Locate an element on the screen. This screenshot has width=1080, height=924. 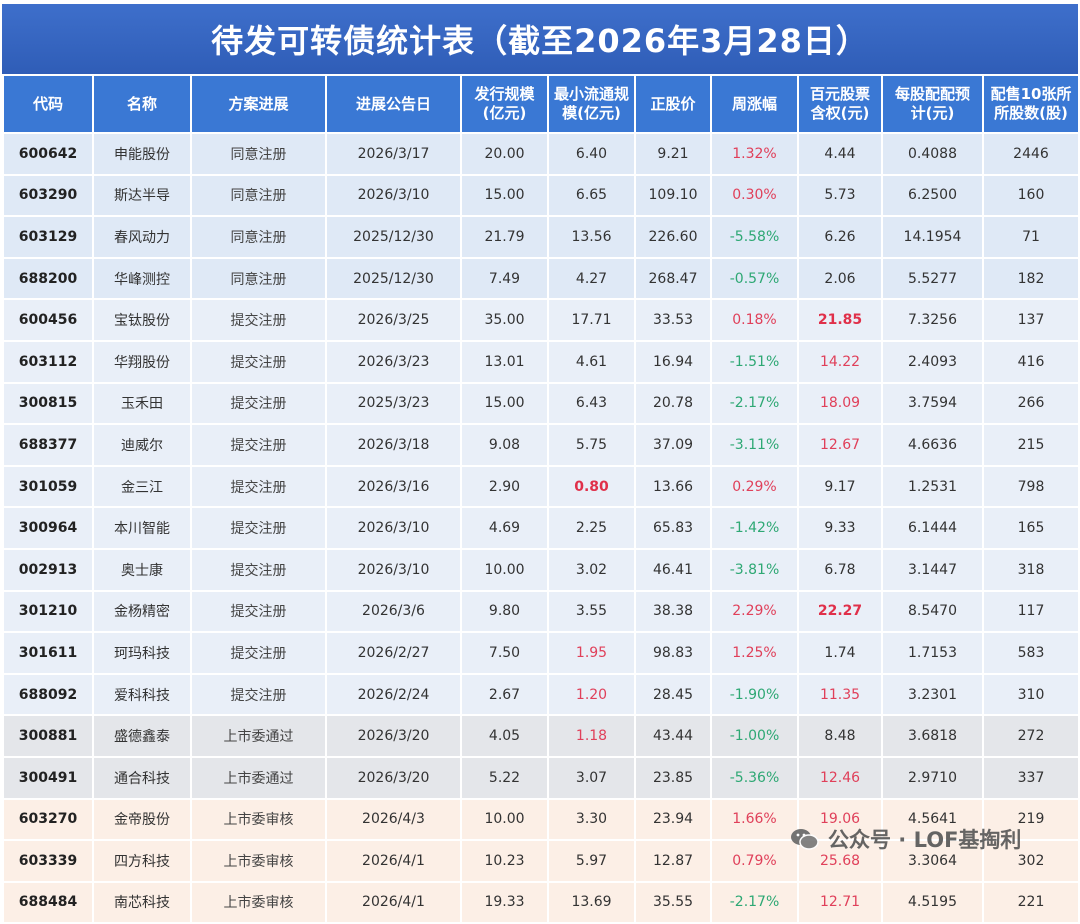
cell-name: 迪威尔 is located at coordinates (142, 446).